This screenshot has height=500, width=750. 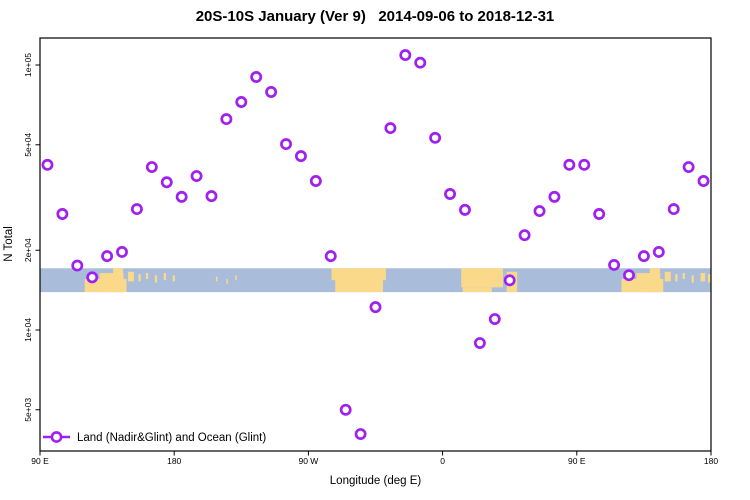 What do you see at coordinates (28, 65) in the screenshot?
I see `y-tick-label: 1e+05` at bounding box center [28, 65].